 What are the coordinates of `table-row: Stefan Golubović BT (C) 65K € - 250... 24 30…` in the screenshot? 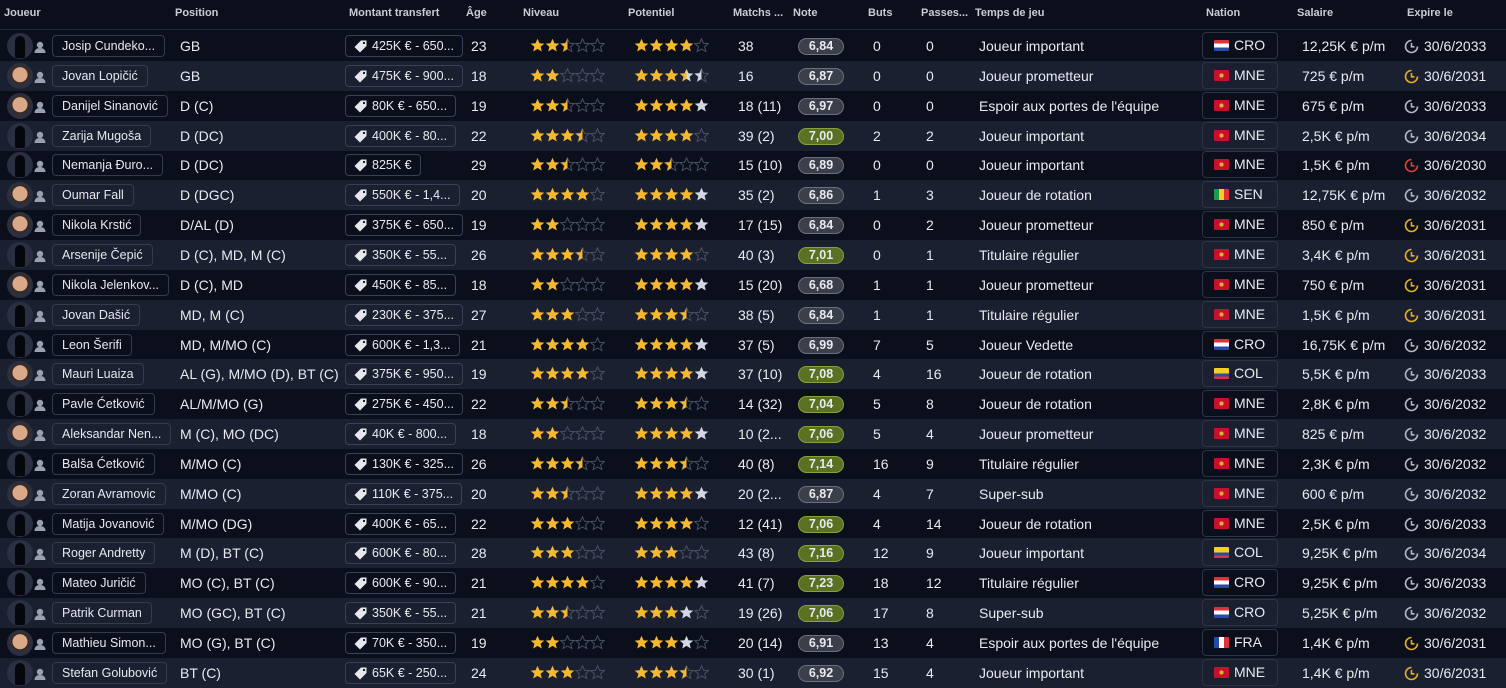 It's located at (753, 672).